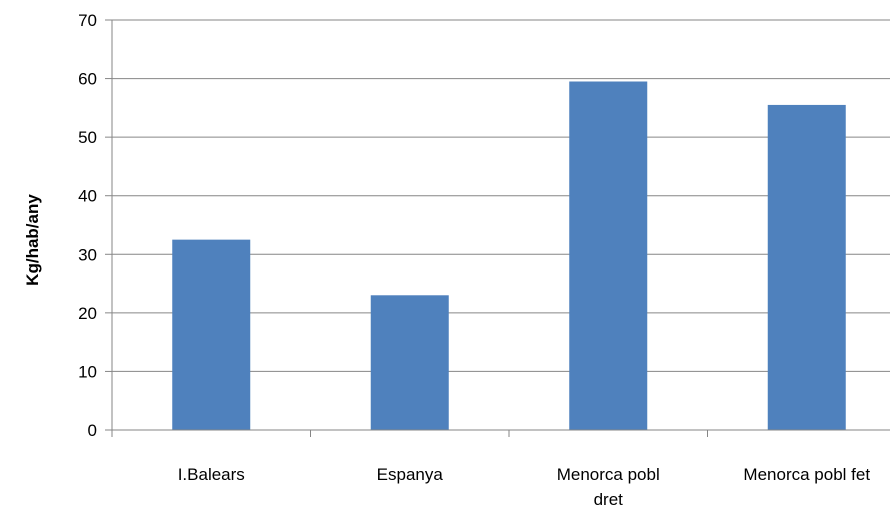 This screenshot has width=890, height=515. I want to click on y-tick-label: 70, so click(87, 20).